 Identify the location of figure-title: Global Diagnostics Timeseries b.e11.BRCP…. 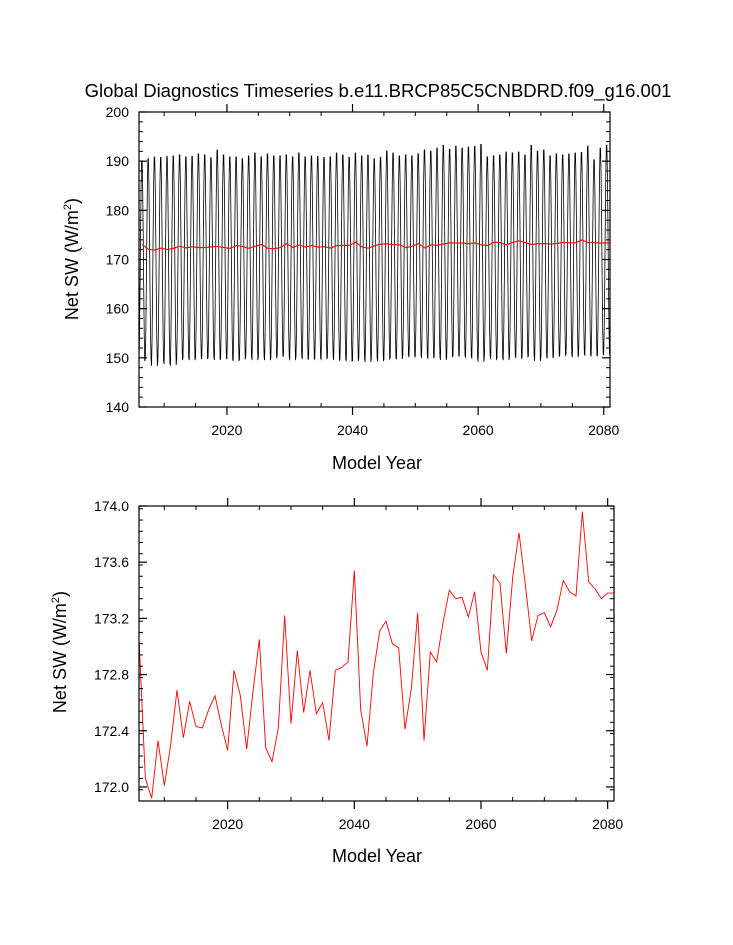
(378, 91).